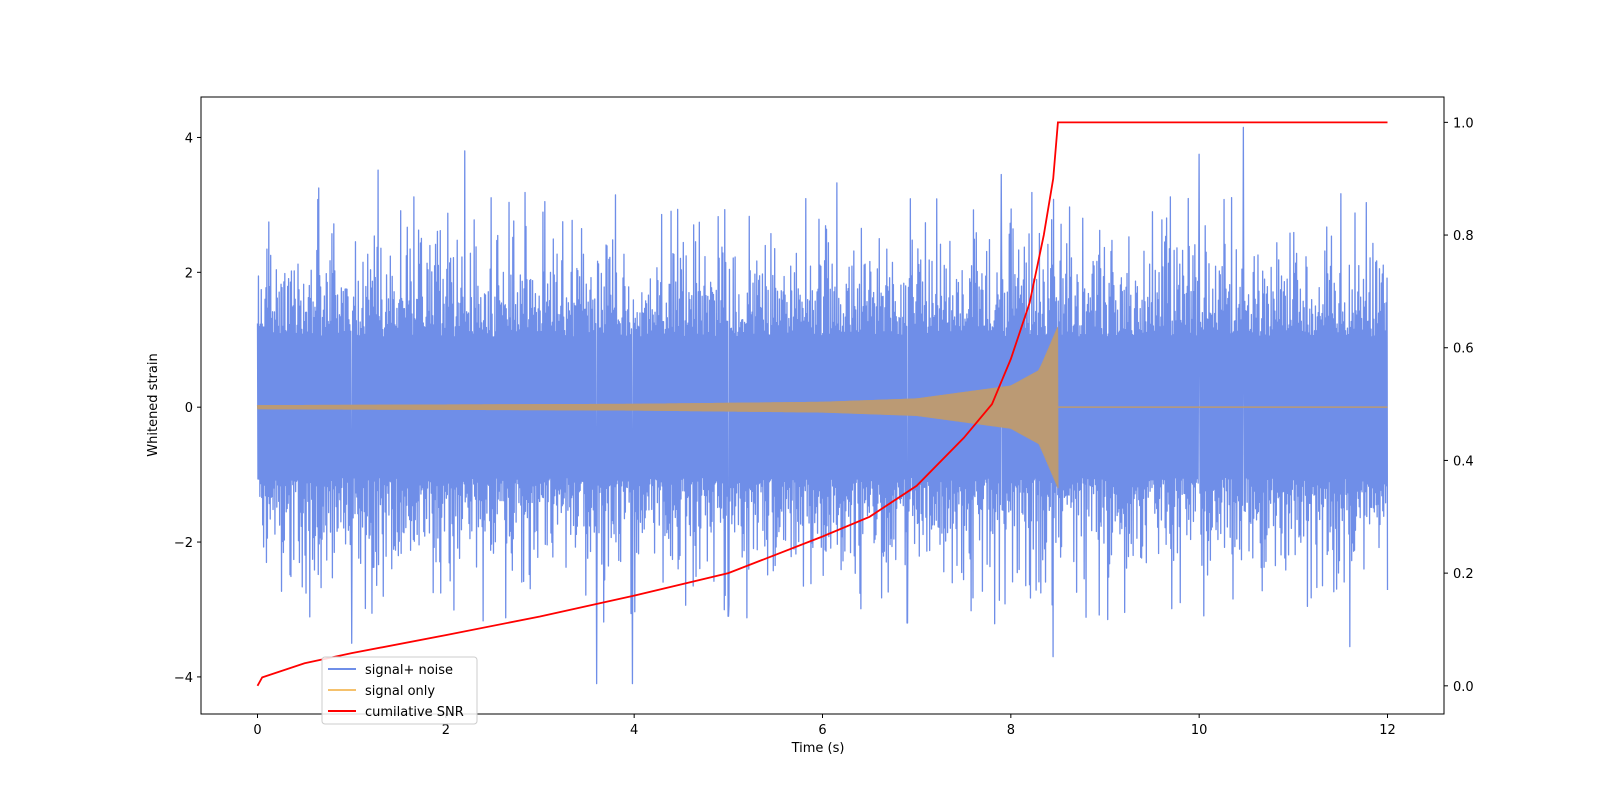 The width and height of the screenshot is (1600, 800). I want to click on y-right-tick-label: 0.6, so click(1463, 349).